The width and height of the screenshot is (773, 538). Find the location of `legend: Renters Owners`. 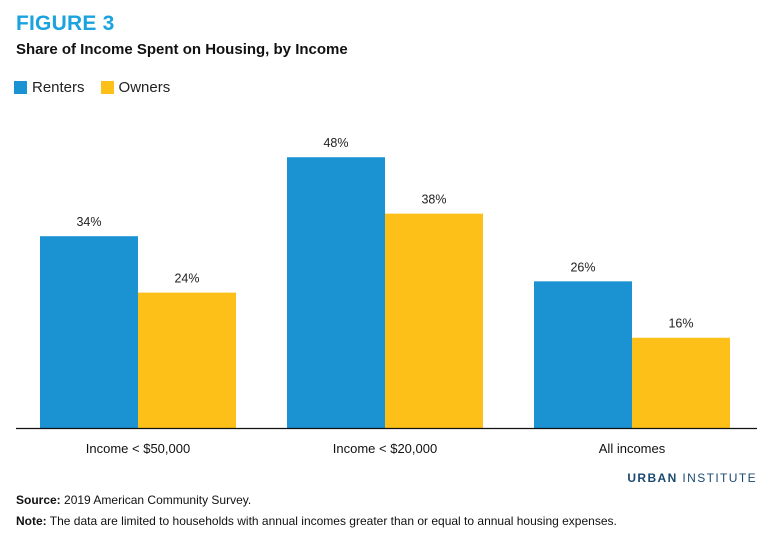

legend: Renters Owners is located at coordinates (100, 87).